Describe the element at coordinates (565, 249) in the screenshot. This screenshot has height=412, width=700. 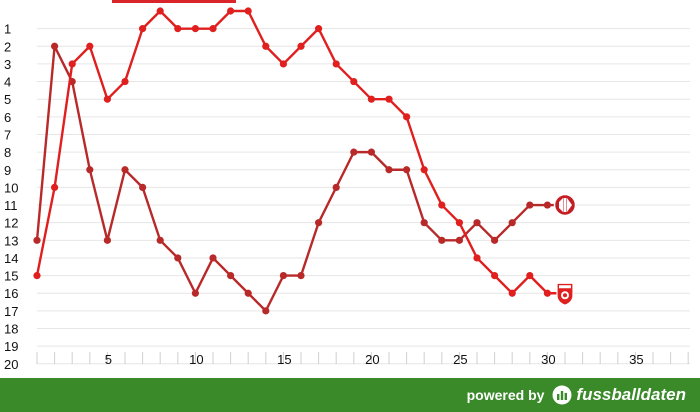
I see `team-crests` at that location.